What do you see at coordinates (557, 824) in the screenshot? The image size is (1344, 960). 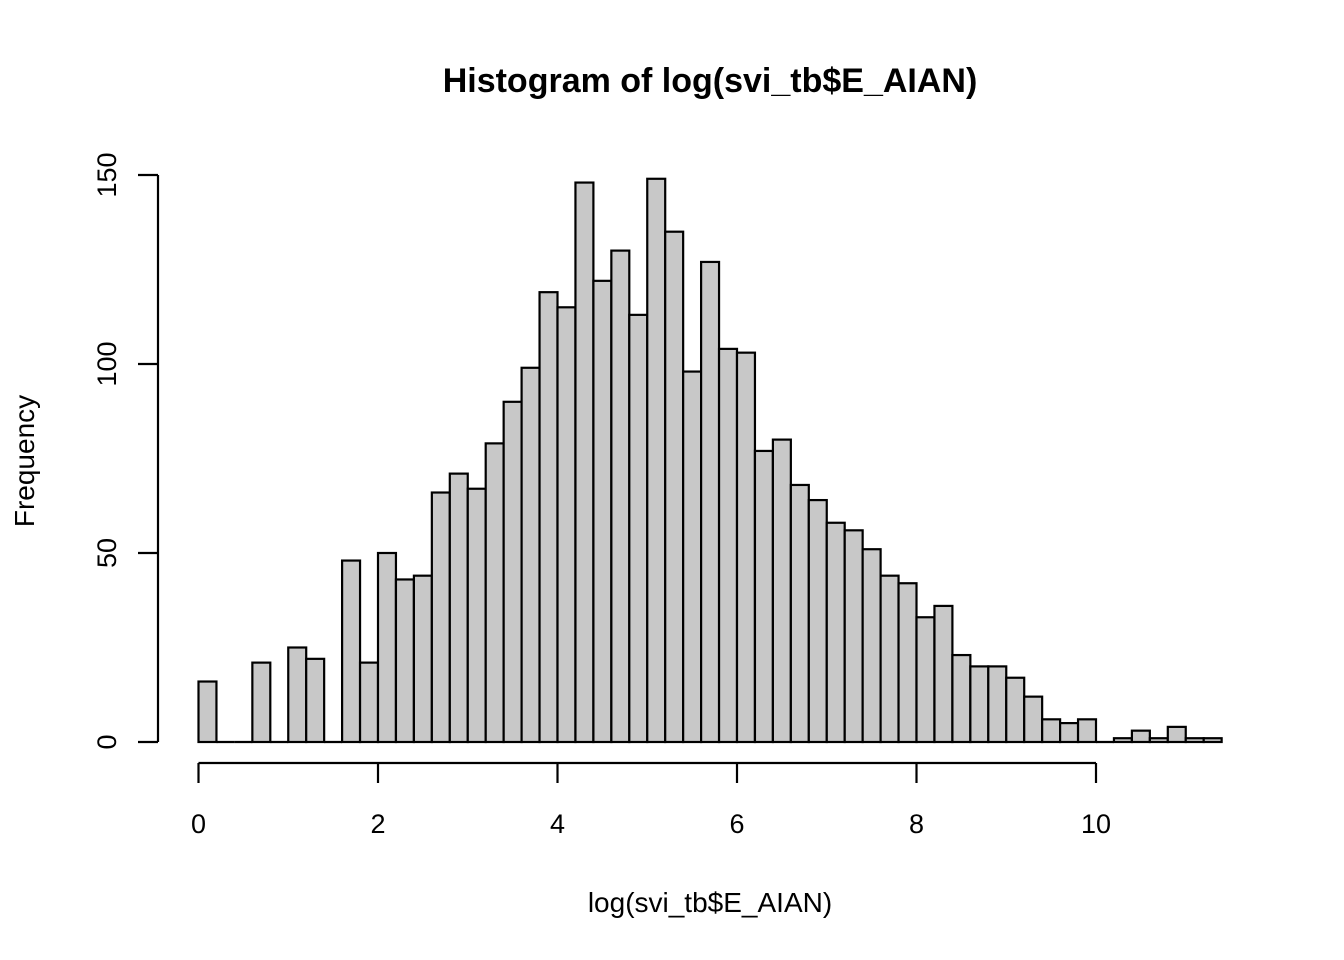 I see `x-tick-label: 4` at bounding box center [557, 824].